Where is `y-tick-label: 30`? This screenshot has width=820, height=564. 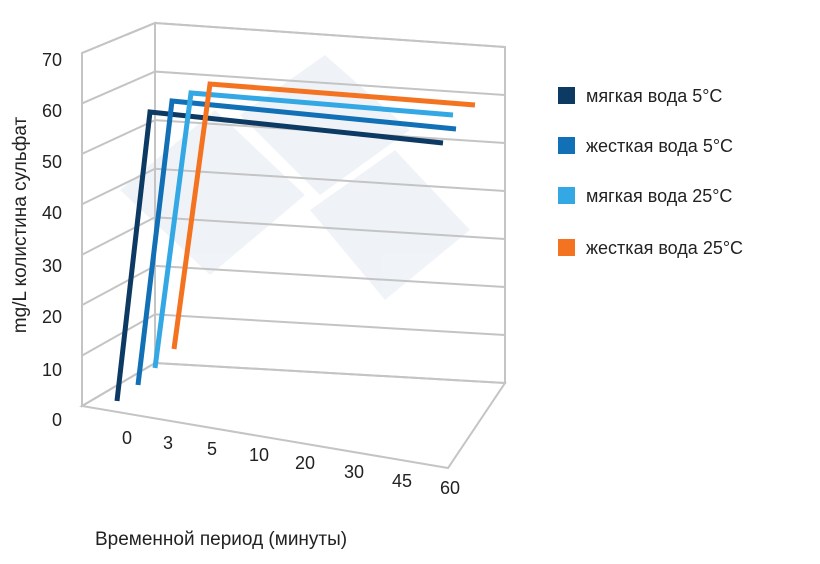 y-tick-label: 30 is located at coordinates (52, 266).